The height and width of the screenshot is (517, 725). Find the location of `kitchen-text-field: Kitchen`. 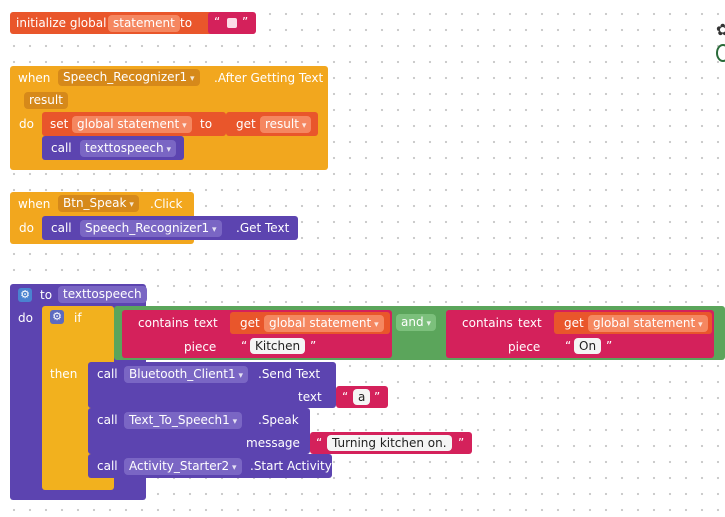

kitchen-text-field: Kitchen is located at coordinates (278, 346).